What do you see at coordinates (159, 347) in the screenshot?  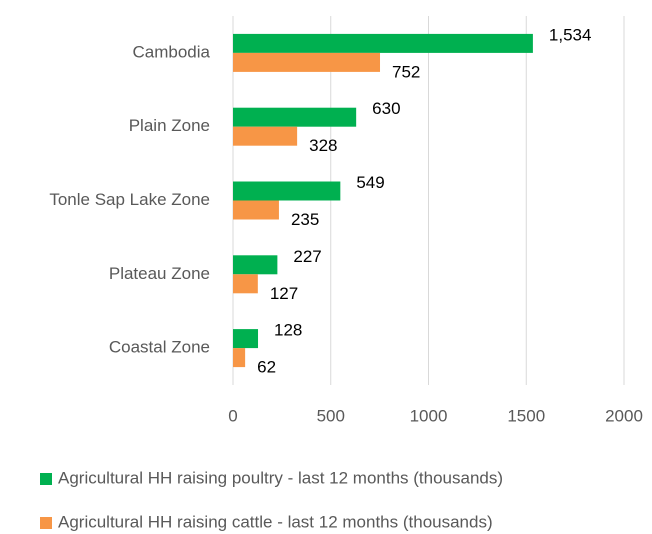 I see `y-tick-label: Coastal Zone` at bounding box center [159, 347].